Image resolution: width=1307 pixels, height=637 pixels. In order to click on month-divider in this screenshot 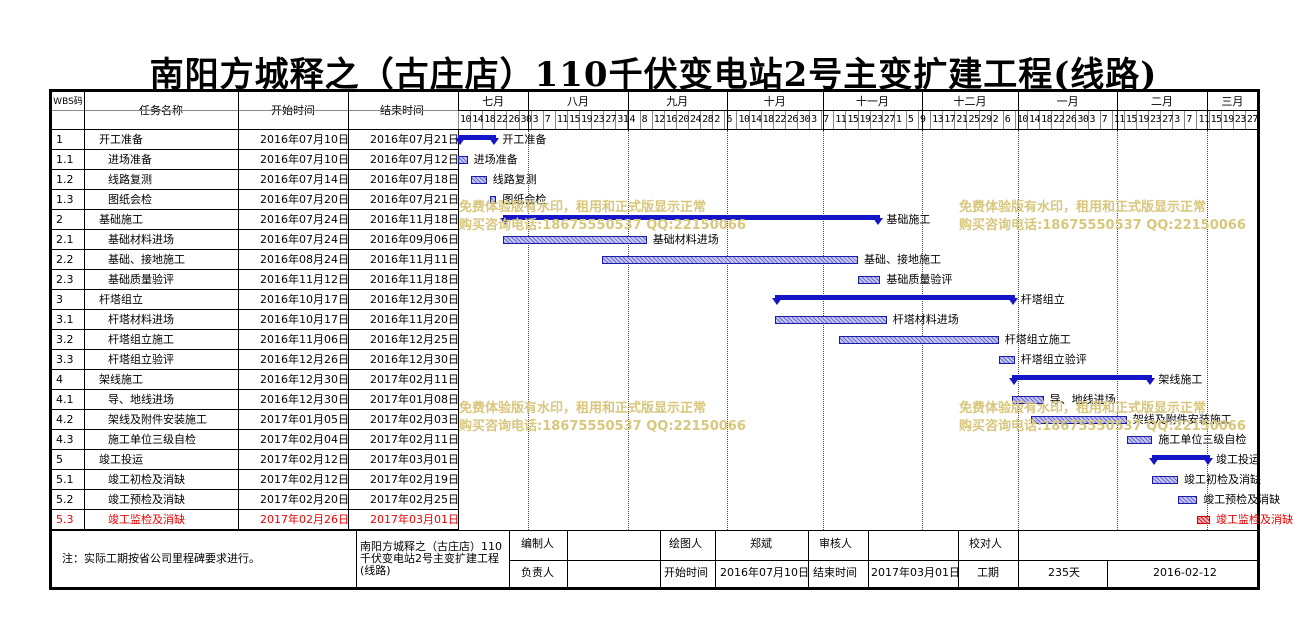, I will do `click(922, 330)`.